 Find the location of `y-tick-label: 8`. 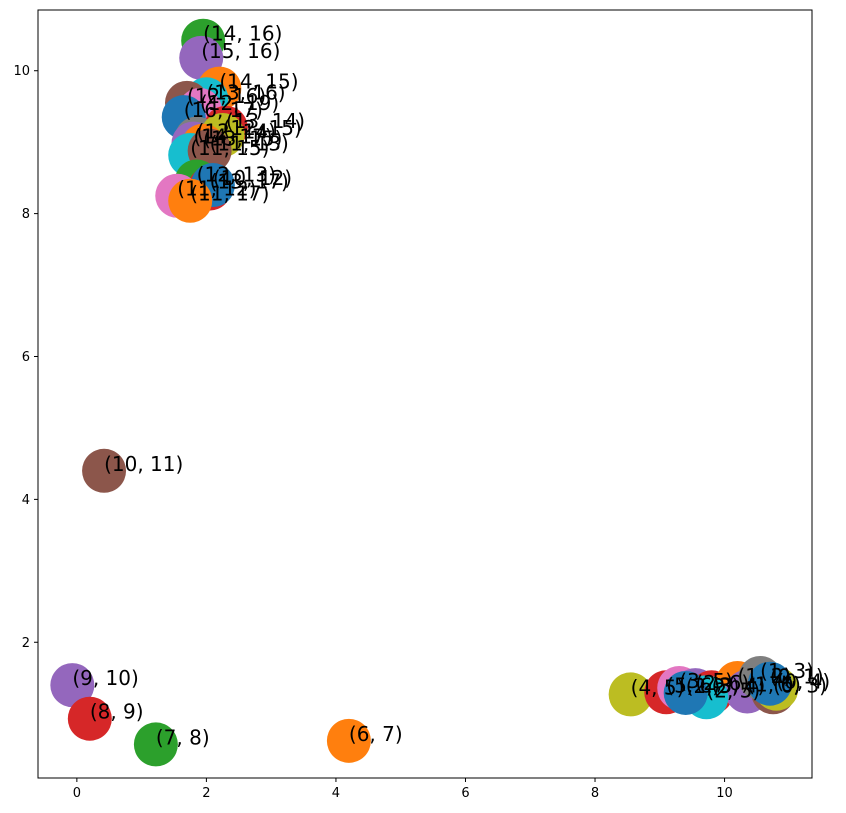

y-tick-label: 8 is located at coordinates (26, 214).